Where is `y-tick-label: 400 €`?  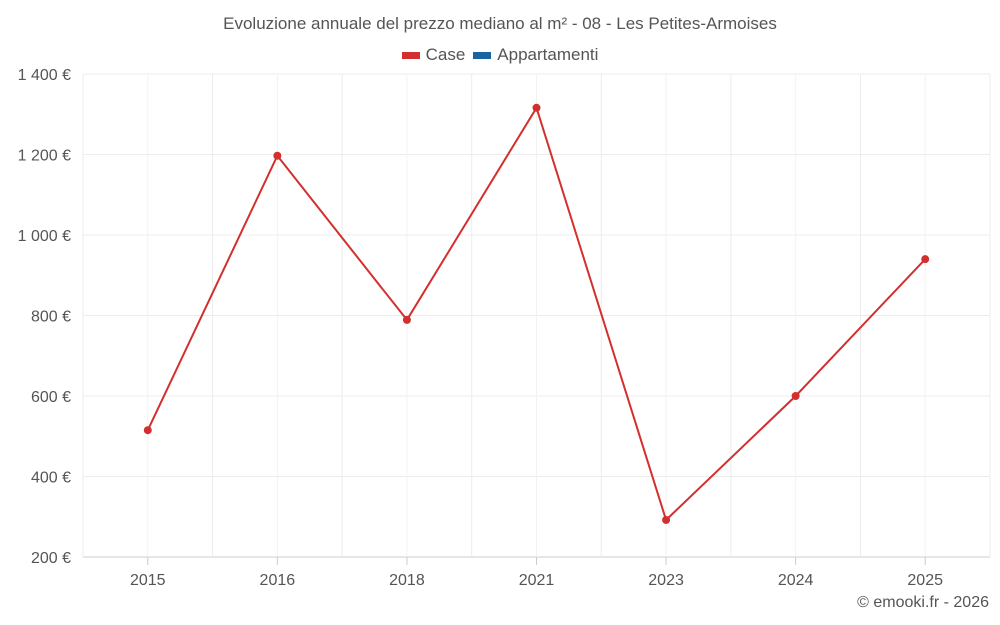 y-tick-label: 400 € is located at coordinates (51, 478).